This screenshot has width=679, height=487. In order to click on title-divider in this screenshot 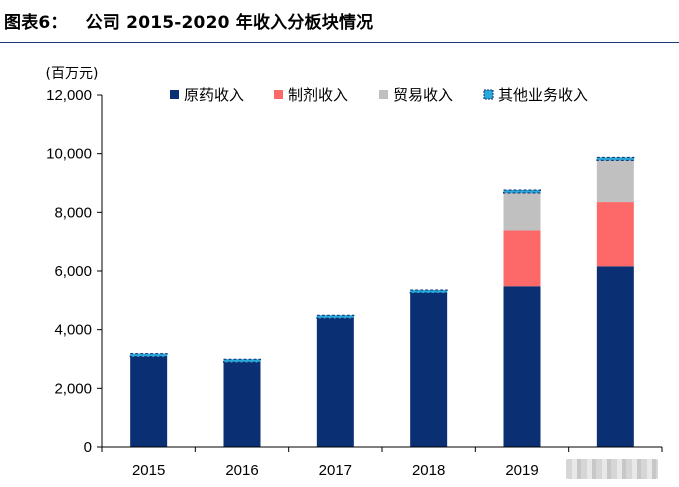, I will do `click(339, 42)`.